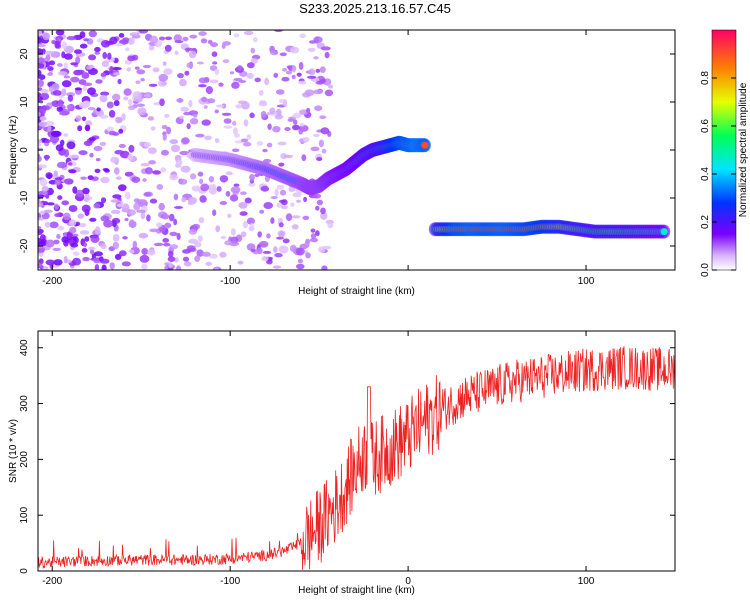 The height and width of the screenshot is (600, 750). I want to click on x-tick-label: -100, so click(230, 581).